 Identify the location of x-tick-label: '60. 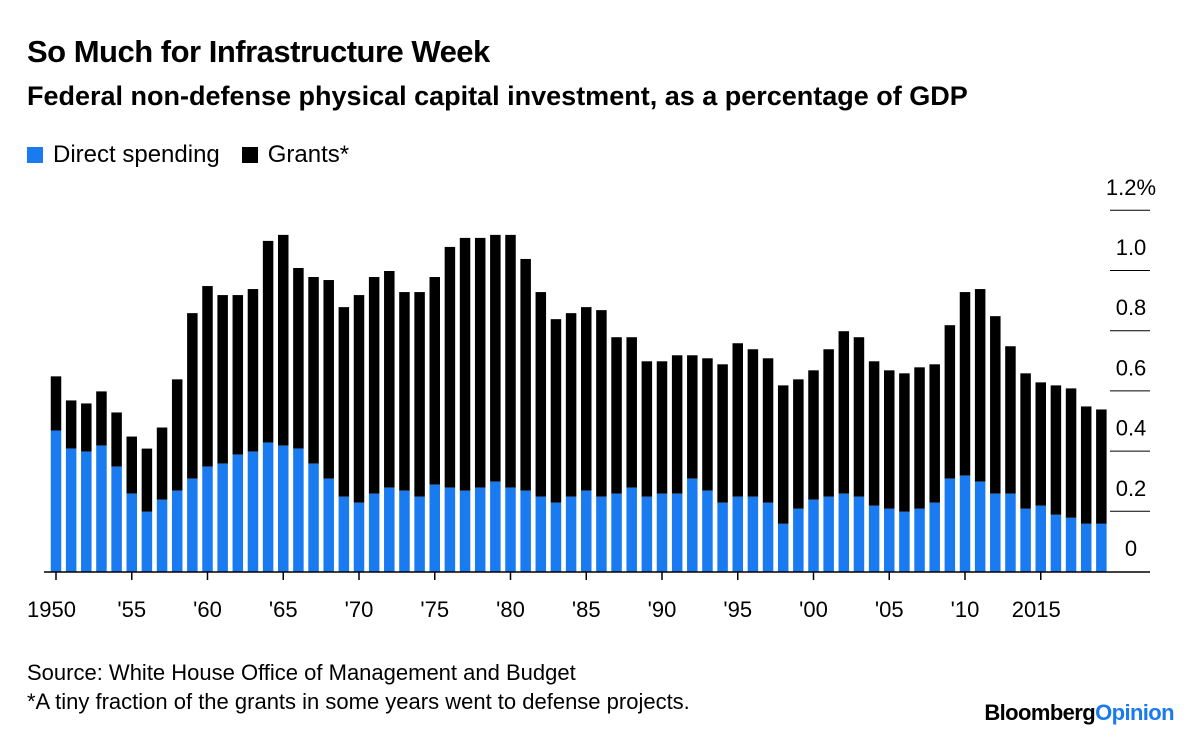
(207, 609).